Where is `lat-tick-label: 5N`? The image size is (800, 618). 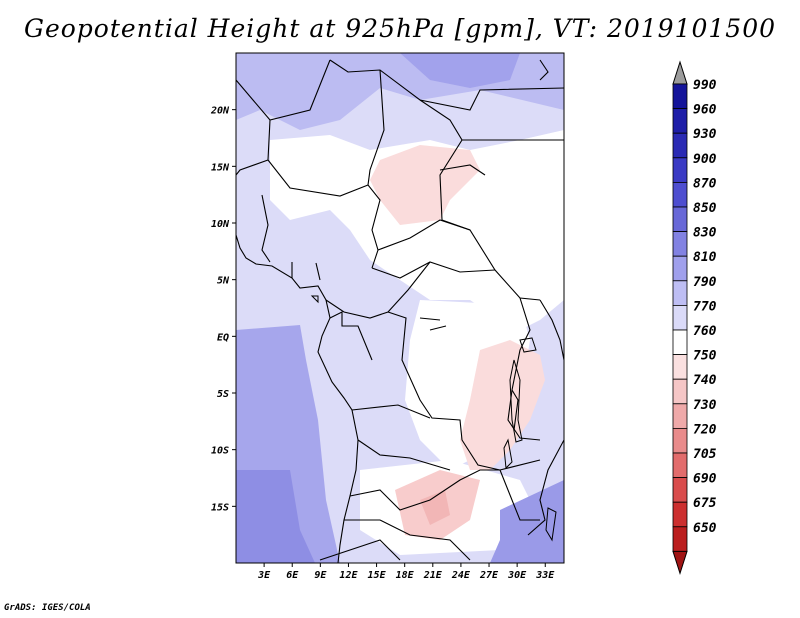
lat-tick-label: 5N is located at coordinates (223, 281).